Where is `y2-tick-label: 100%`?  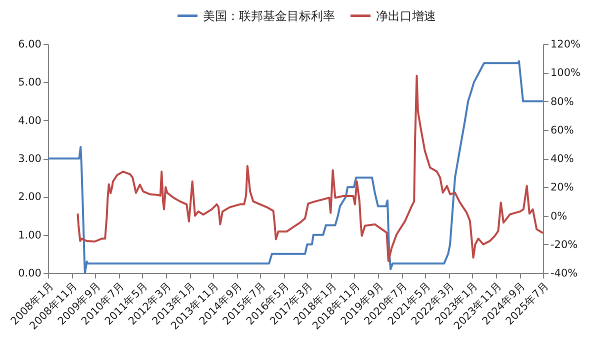 y2-tick-label: 100% is located at coordinates (565, 73).